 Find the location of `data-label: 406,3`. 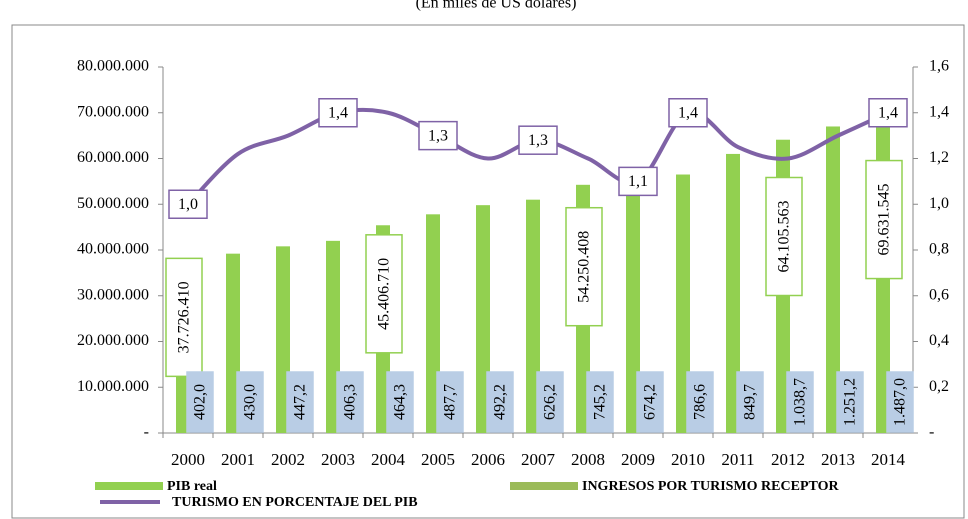

data-label: 406,3 is located at coordinates (350, 402).